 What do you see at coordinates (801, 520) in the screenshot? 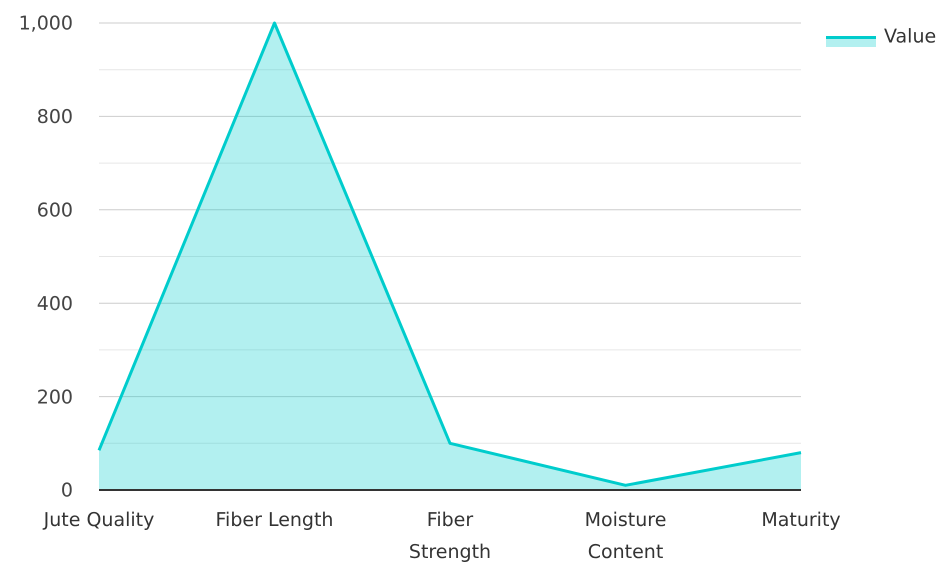
I see `x-tick-label: Maturity` at bounding box center [801, 520].